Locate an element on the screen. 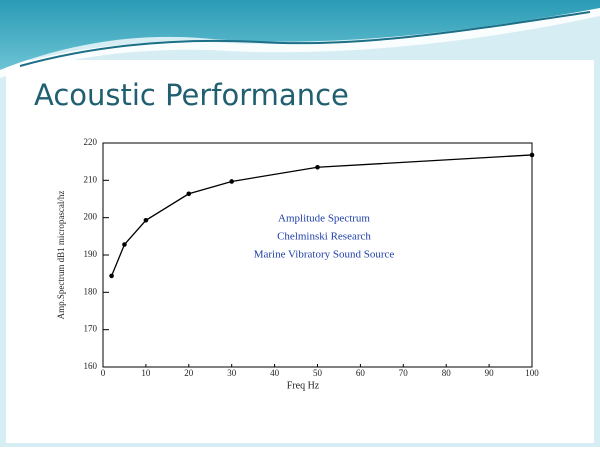 Image resolution: width=600 pixels, height=452 pixels. y-tick-label: 170 is located at coordinates (91, 329).